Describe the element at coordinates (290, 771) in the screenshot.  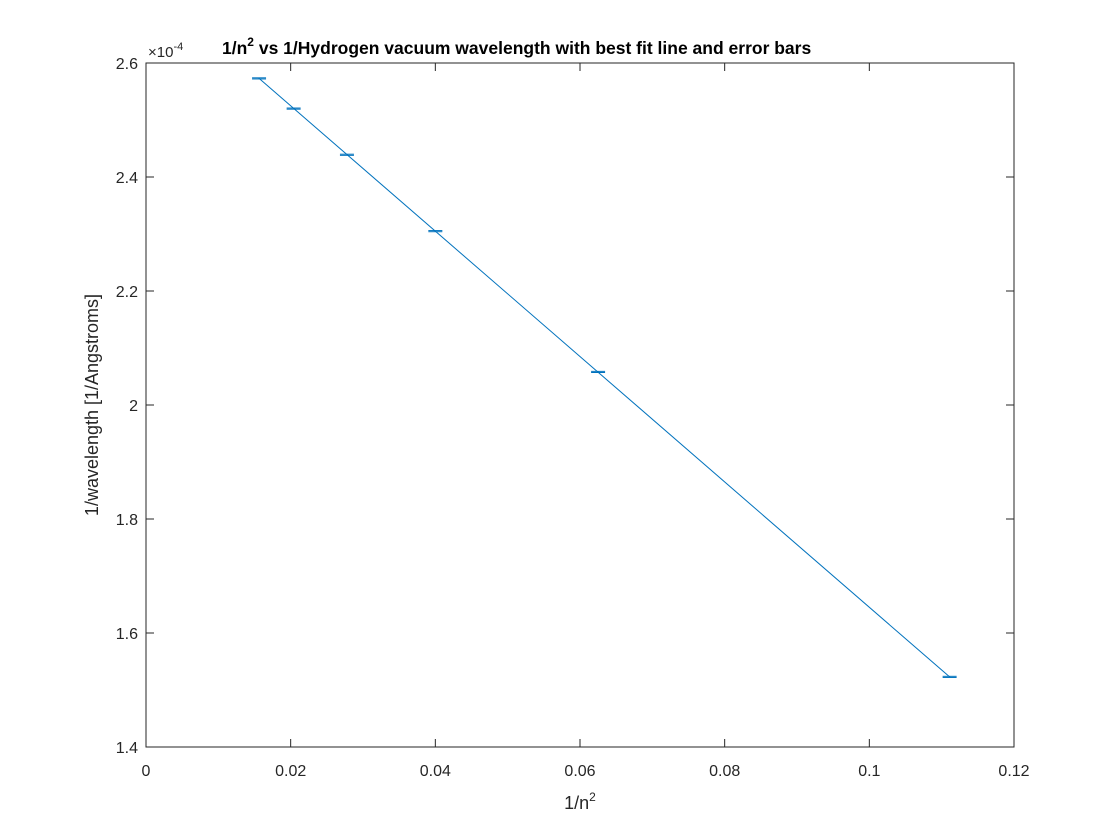
I see `x-tick-label: 0.02` at that location.